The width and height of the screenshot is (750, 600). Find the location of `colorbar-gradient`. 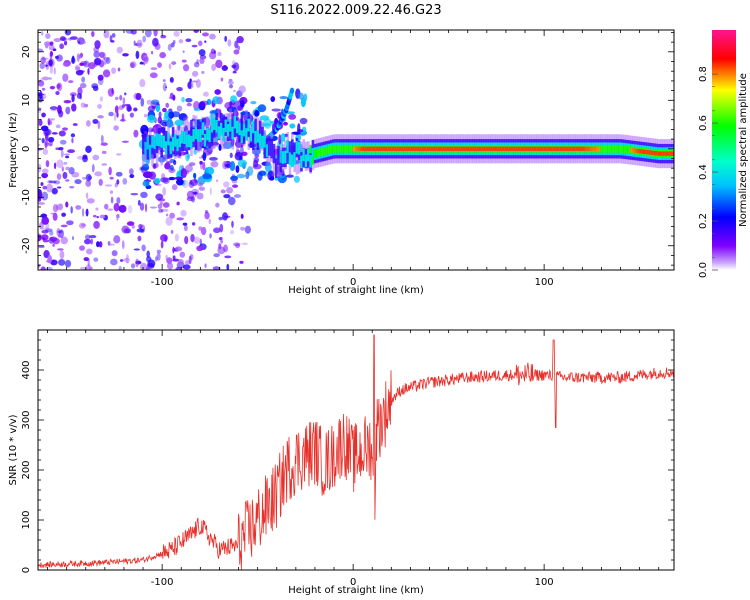

colorbar-gradient is located at coordinates (724, 150).